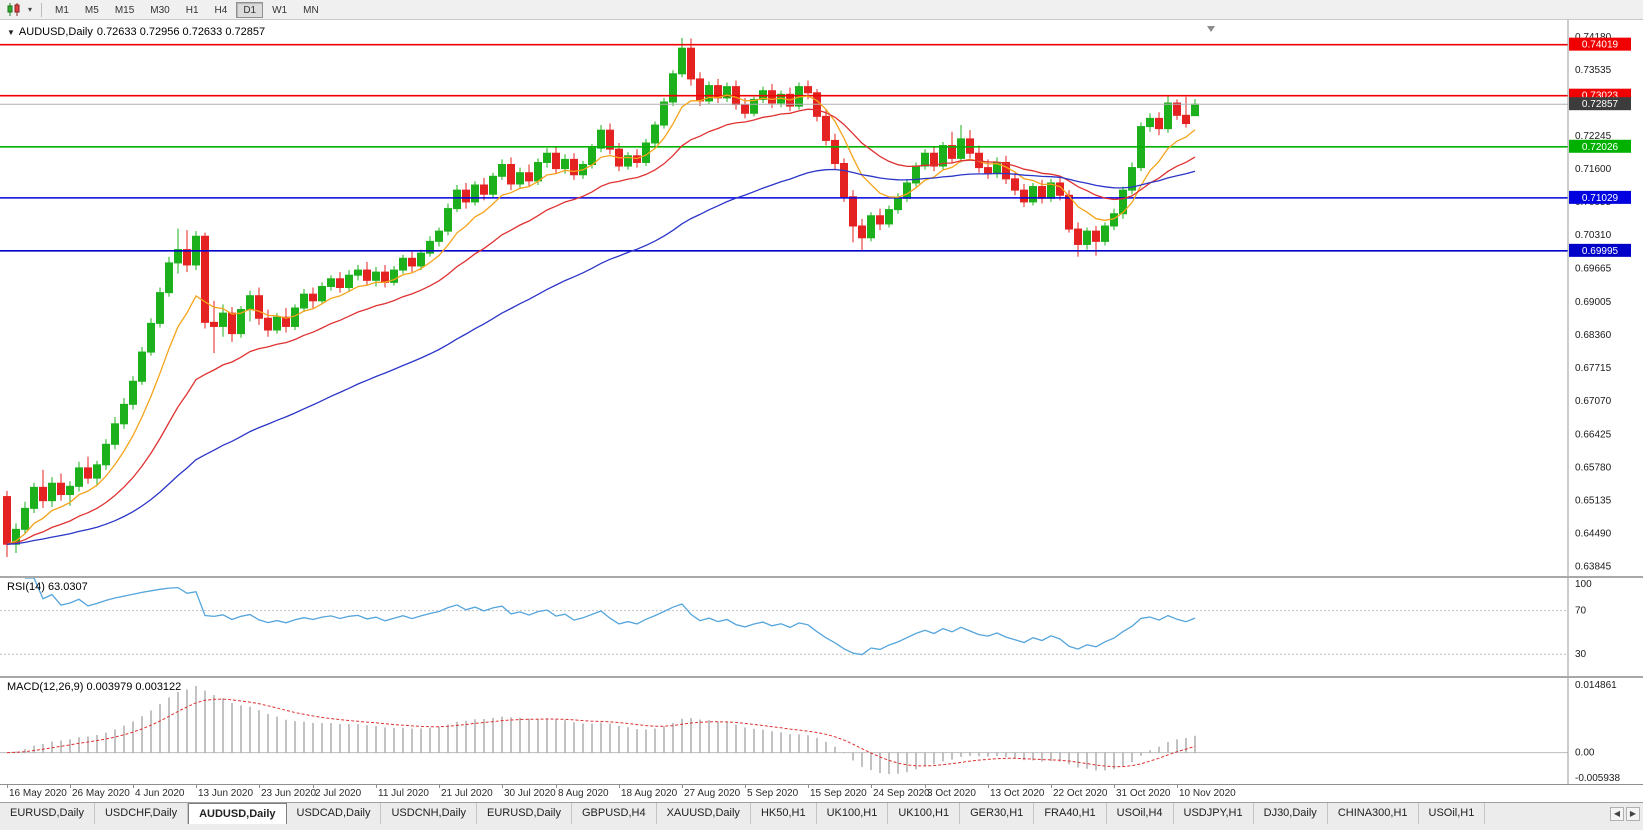  What do you see at coordinates (181, 32) in the screenshot?
I see `chart-ohlc-values: 0.72633 0.72956 0.72633 0.72857` at bounding box center [181, 32].